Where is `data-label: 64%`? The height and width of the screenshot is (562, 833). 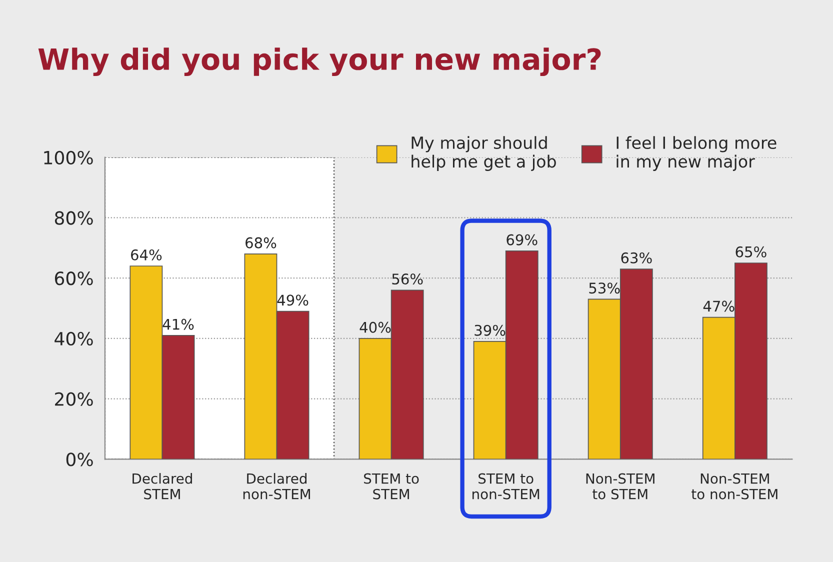
data-label: 64% is located at coordinates (146, 254).